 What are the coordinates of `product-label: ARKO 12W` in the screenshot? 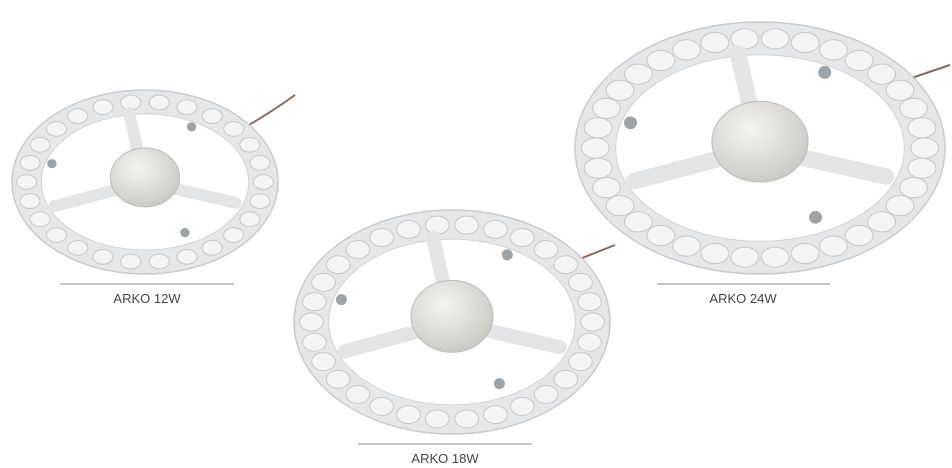 It's located at (147, 298).